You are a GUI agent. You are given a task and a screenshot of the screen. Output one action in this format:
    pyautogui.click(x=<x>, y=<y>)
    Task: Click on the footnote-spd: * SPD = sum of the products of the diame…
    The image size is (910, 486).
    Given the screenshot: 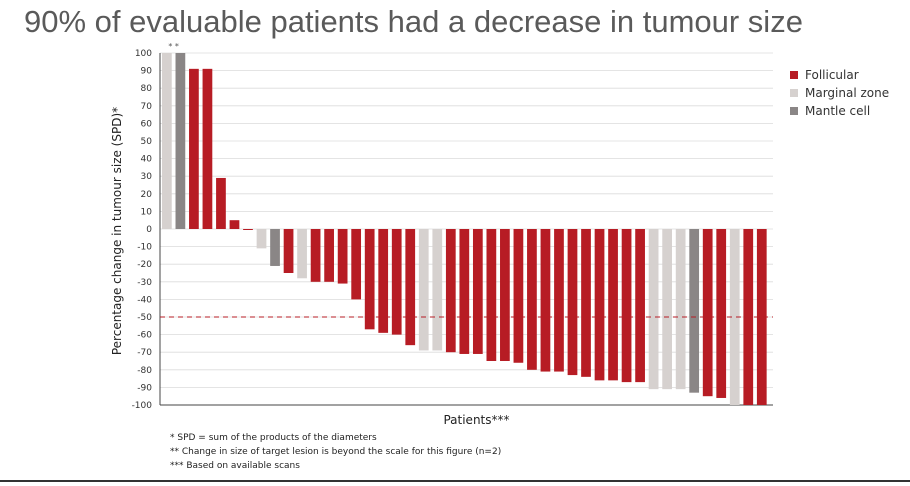 What is the action you would take?
    pyautogui.click(x=273, y=438)
    